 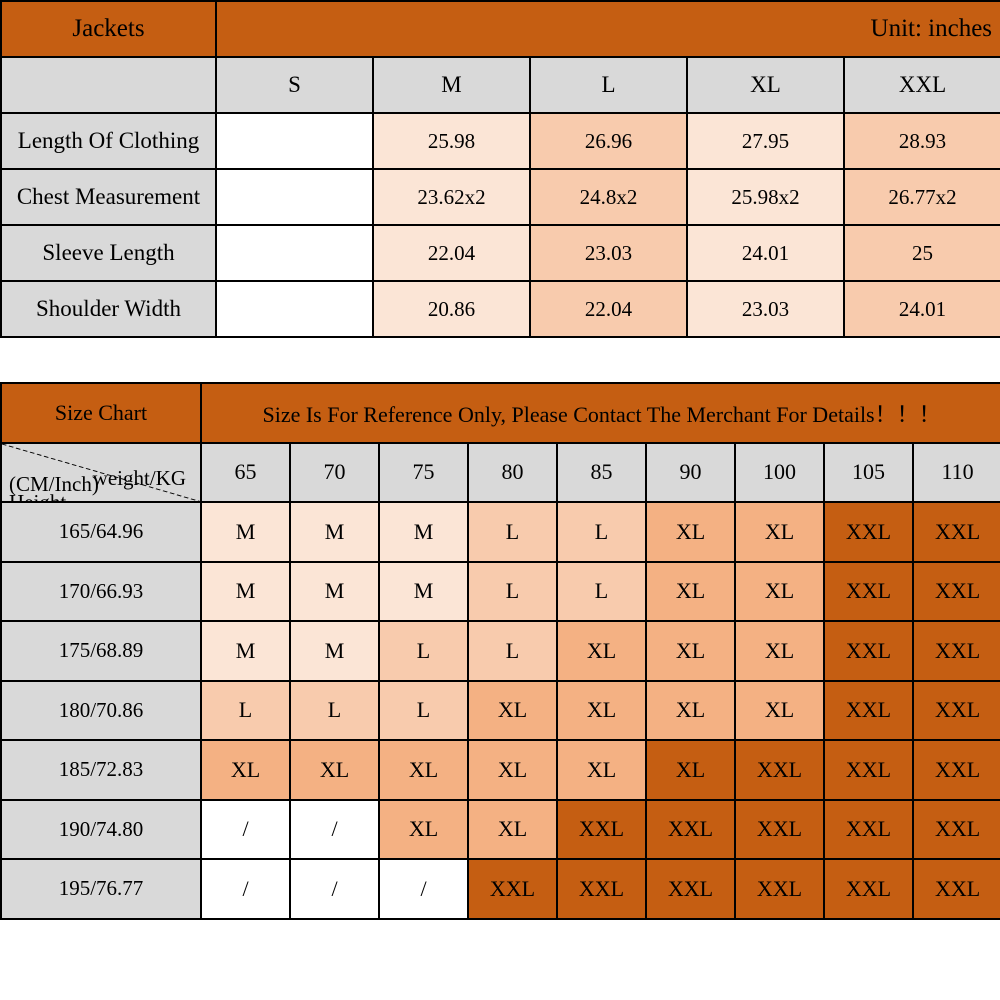 I want to click on size-column-header: S, so click(x=294, y=85).